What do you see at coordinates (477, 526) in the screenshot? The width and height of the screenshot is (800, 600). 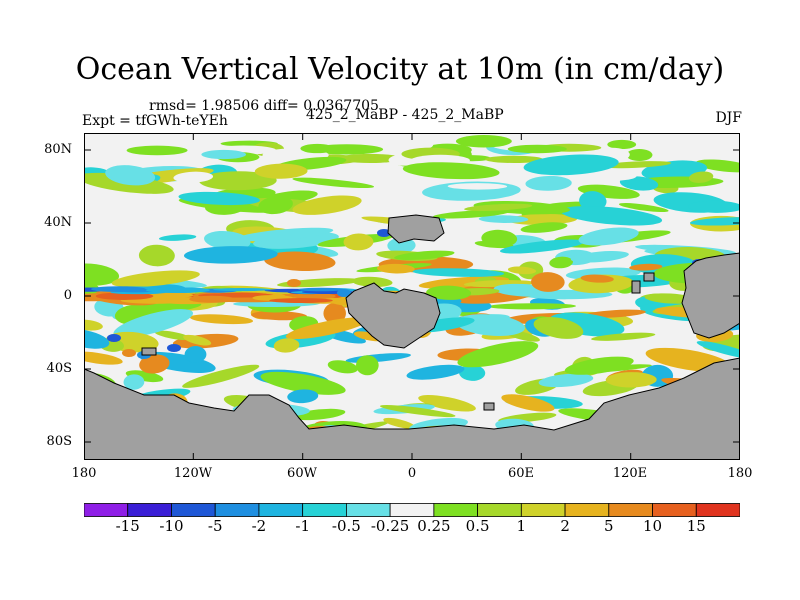 I see `colorbar-label: 0.5` at bounding box center [477, 526].